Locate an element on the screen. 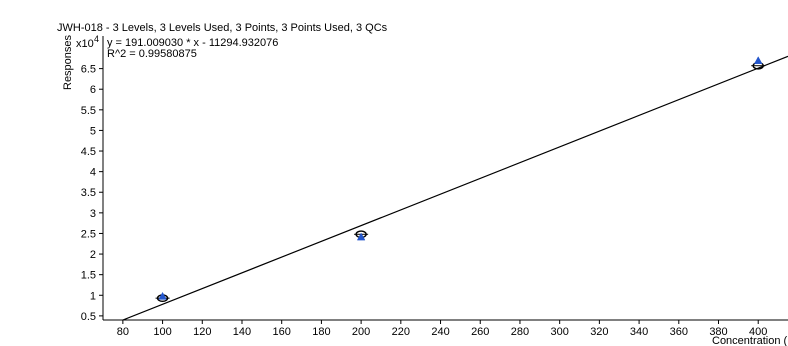 This screenshot has width=788, height=346. x-tick-label: 120 is located at coordinates (202, 332).